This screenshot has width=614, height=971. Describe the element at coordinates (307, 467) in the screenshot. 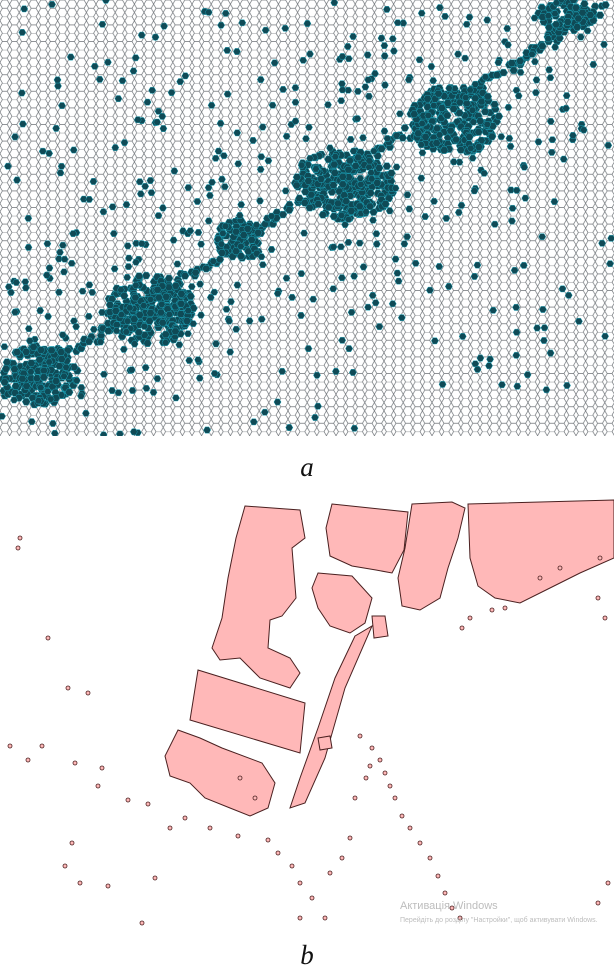

I see `caption-a: a` at that location.